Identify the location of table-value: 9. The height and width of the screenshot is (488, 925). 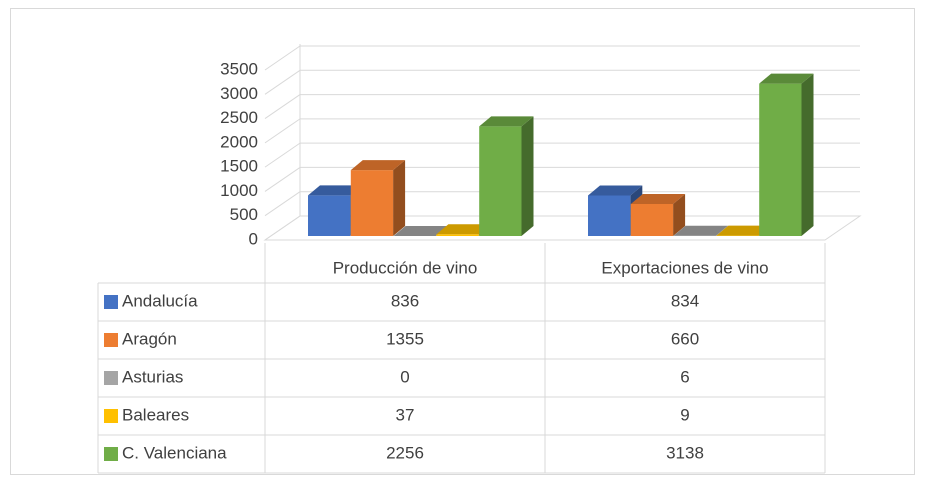
(684, 414).